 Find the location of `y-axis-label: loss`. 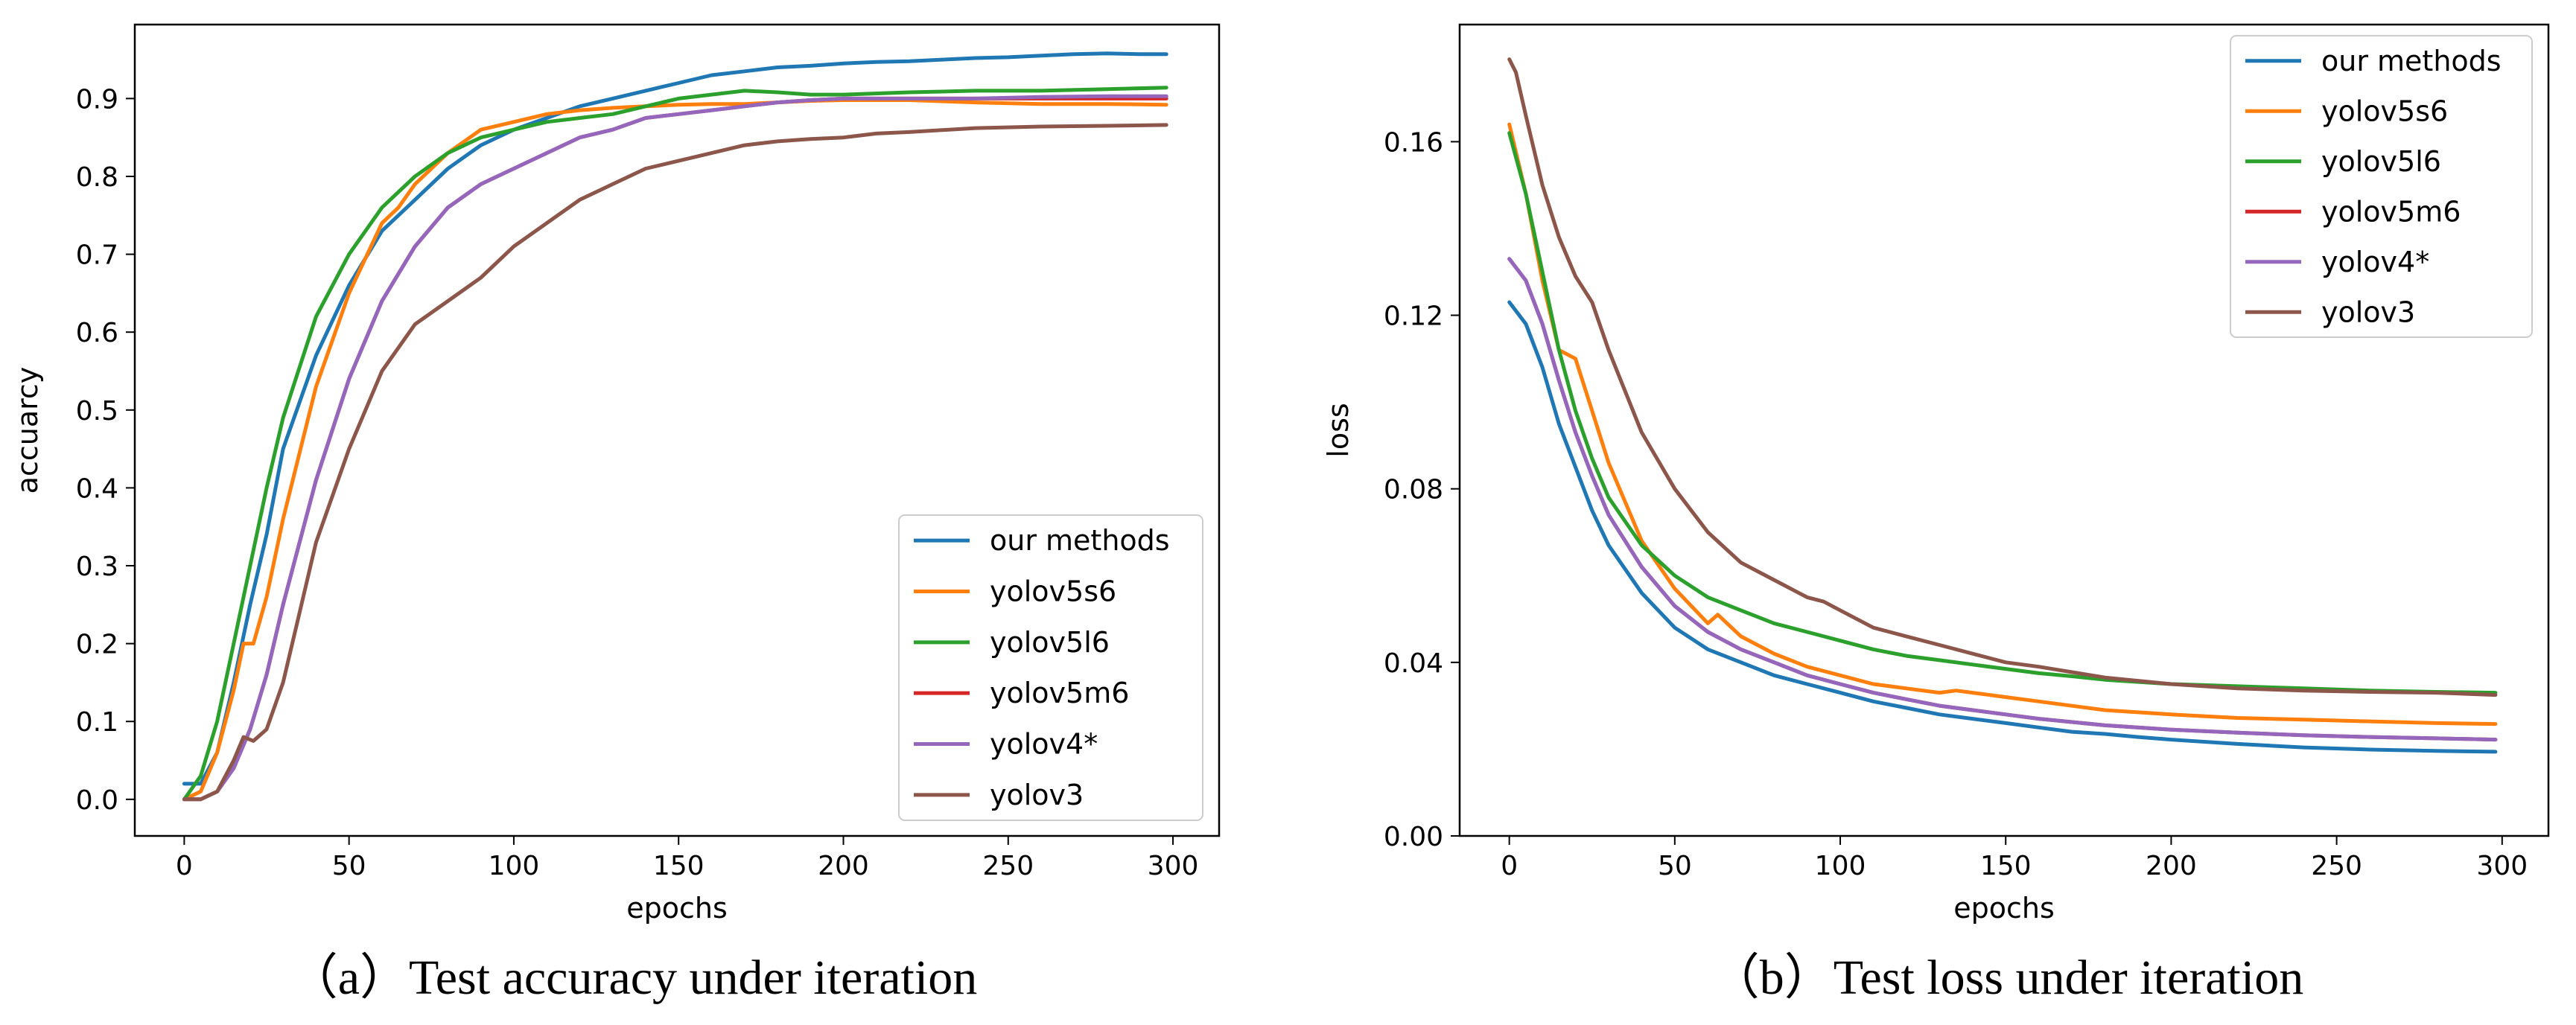

y-axis-label: loss is located at coordinates (1338, 430).